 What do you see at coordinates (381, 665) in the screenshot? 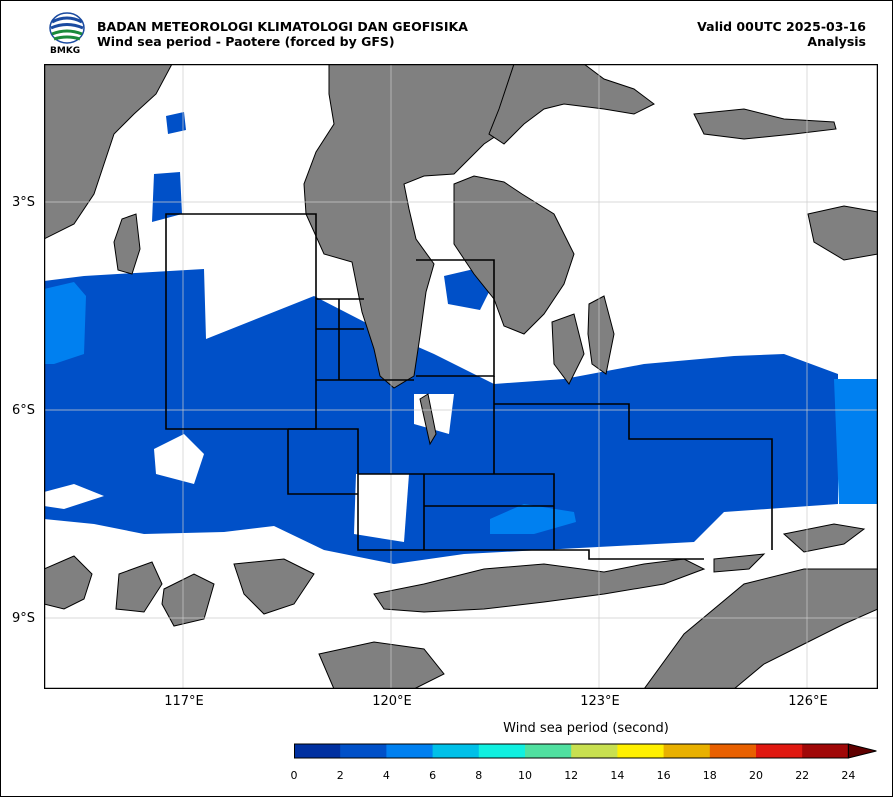
I see `land-sumba` at bounding box center [381, 665].